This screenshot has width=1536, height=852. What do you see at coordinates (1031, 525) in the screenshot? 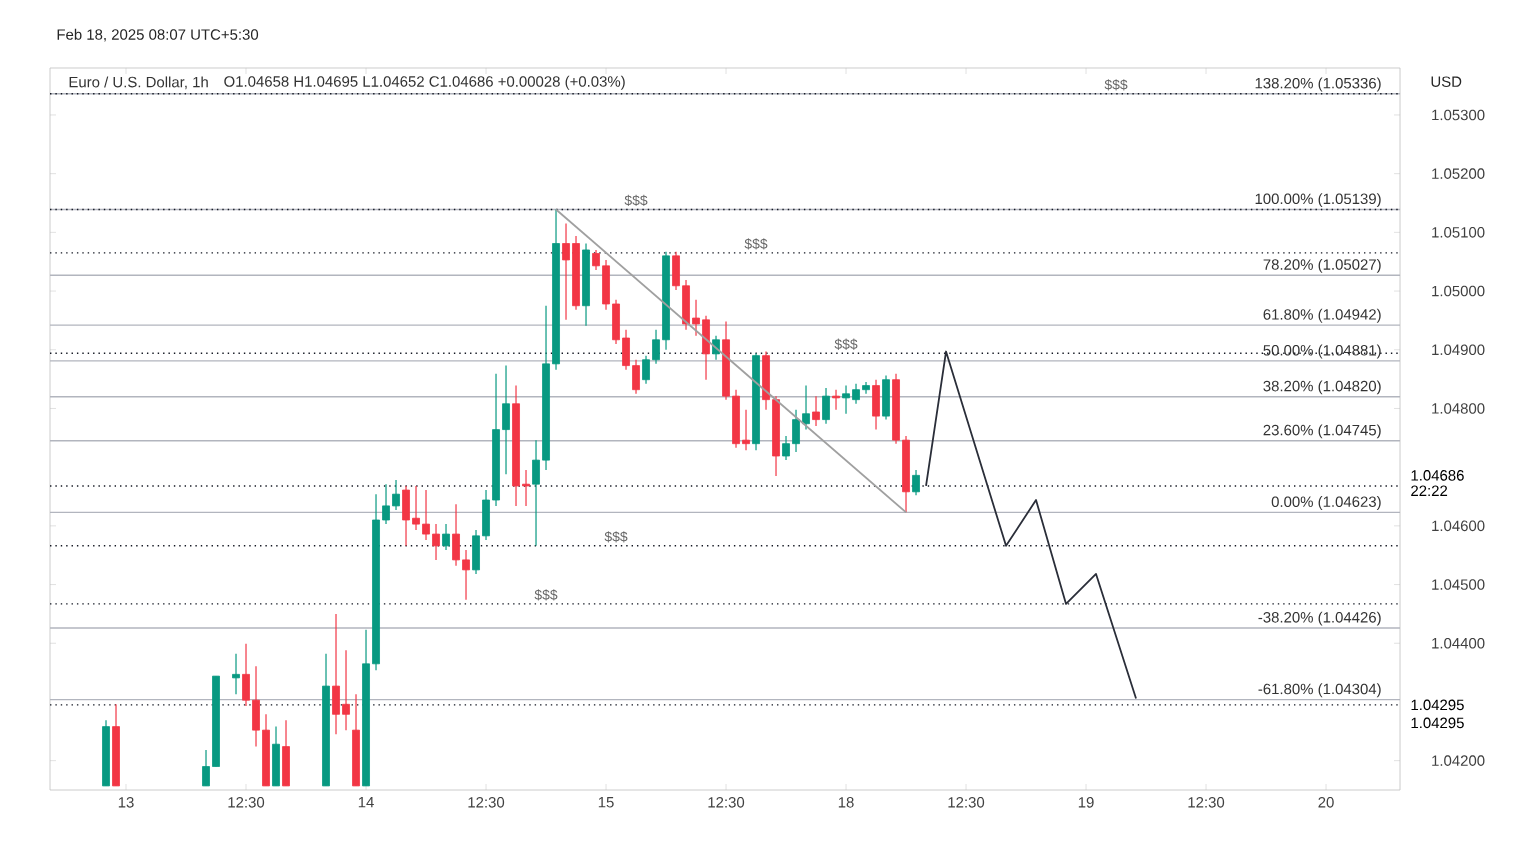
I see `line-series` at bounding box center [1031, 525].